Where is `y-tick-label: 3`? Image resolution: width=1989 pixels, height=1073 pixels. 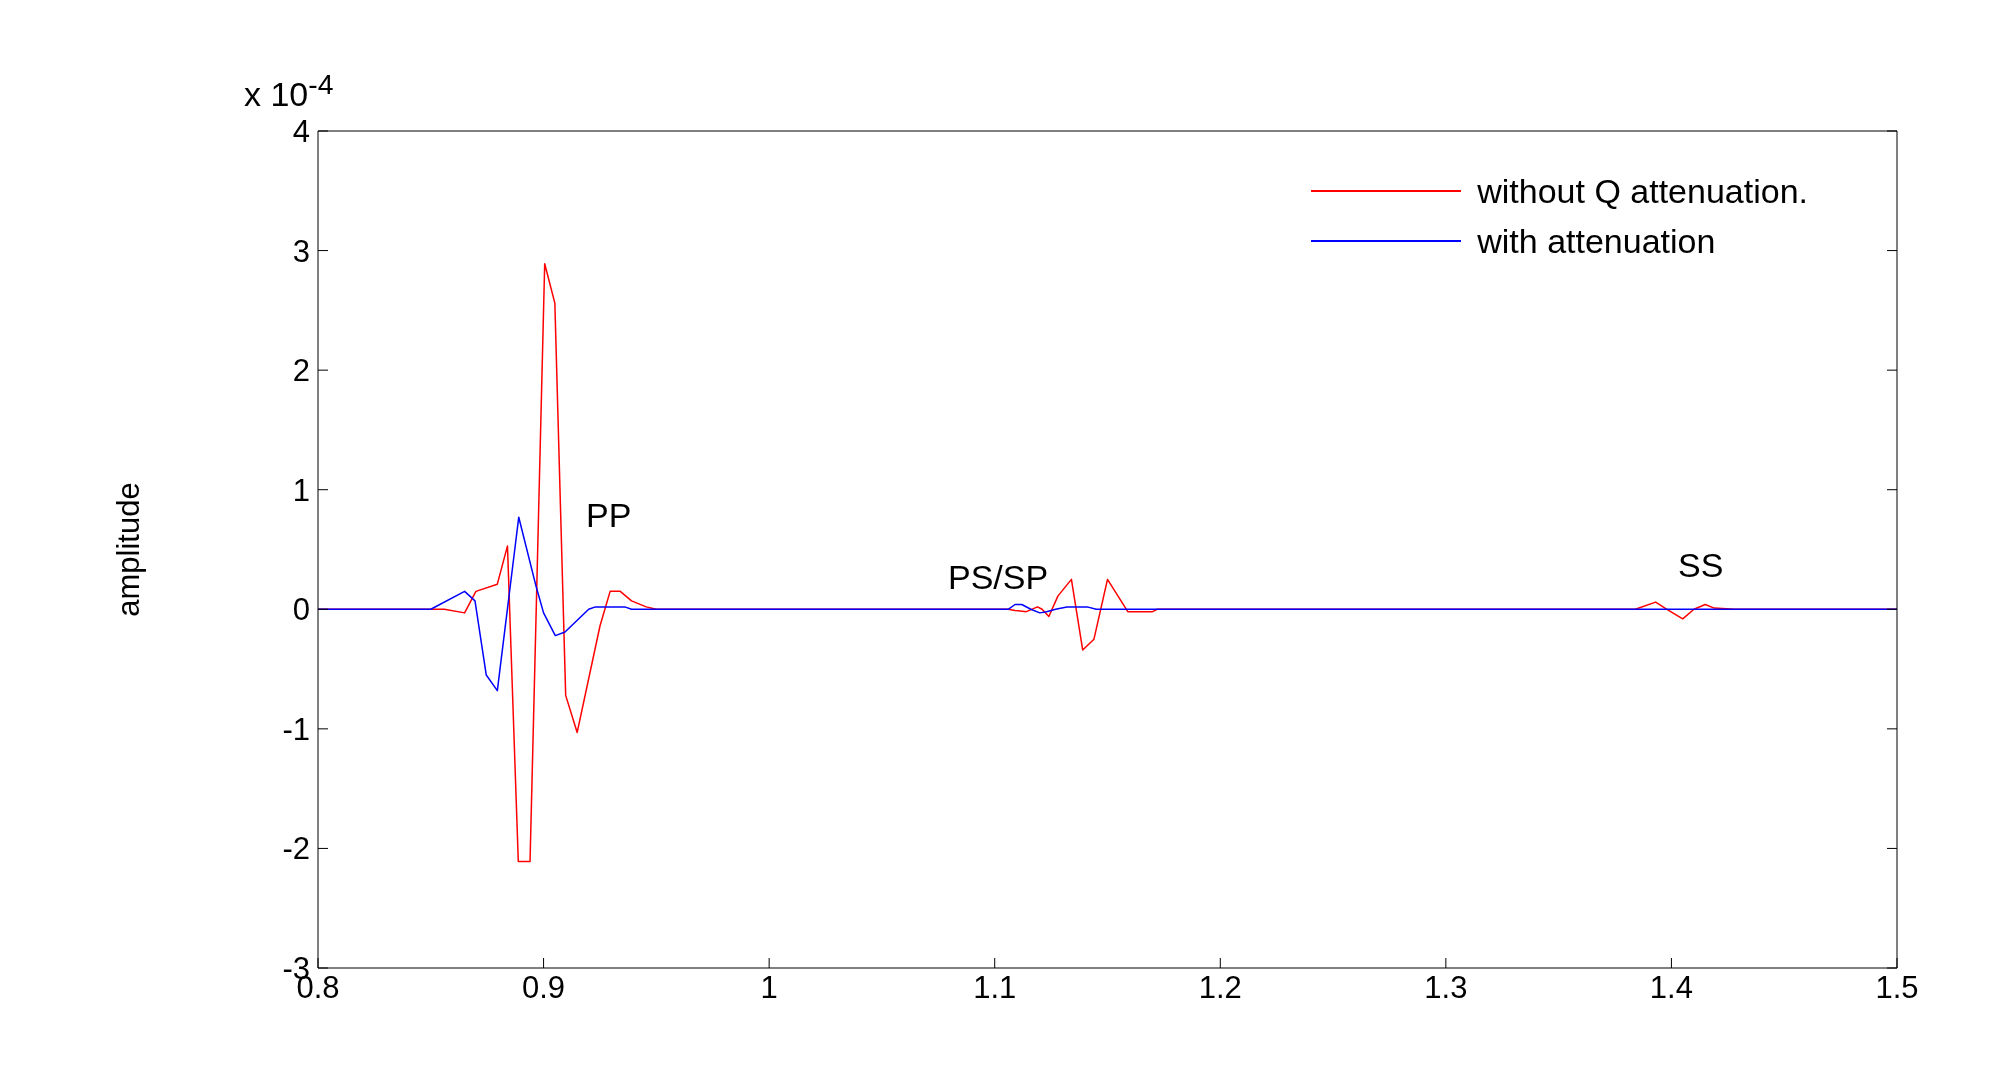
y-tick-label: 3 is located at coordinates (301, 251).